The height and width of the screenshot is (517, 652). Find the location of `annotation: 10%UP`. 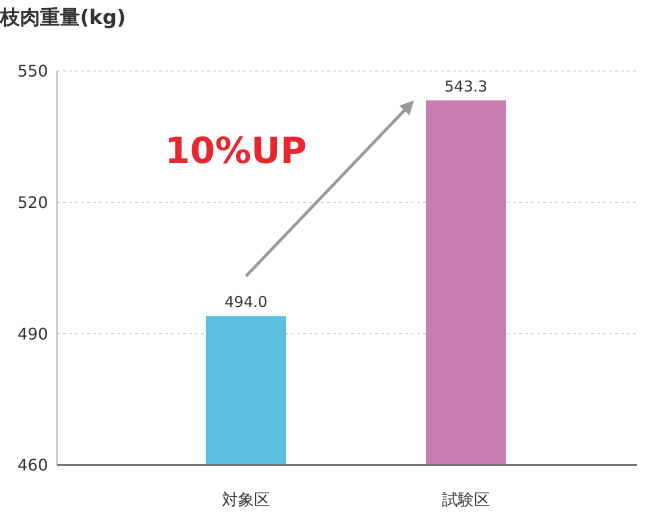

annotation: 10%UP is located at coordinates (236, 151).